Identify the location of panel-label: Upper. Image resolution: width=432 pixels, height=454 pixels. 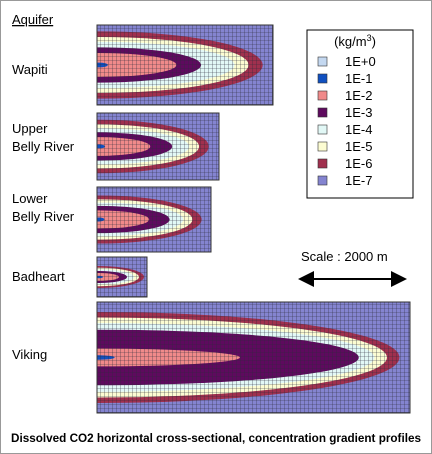
(30, 128).